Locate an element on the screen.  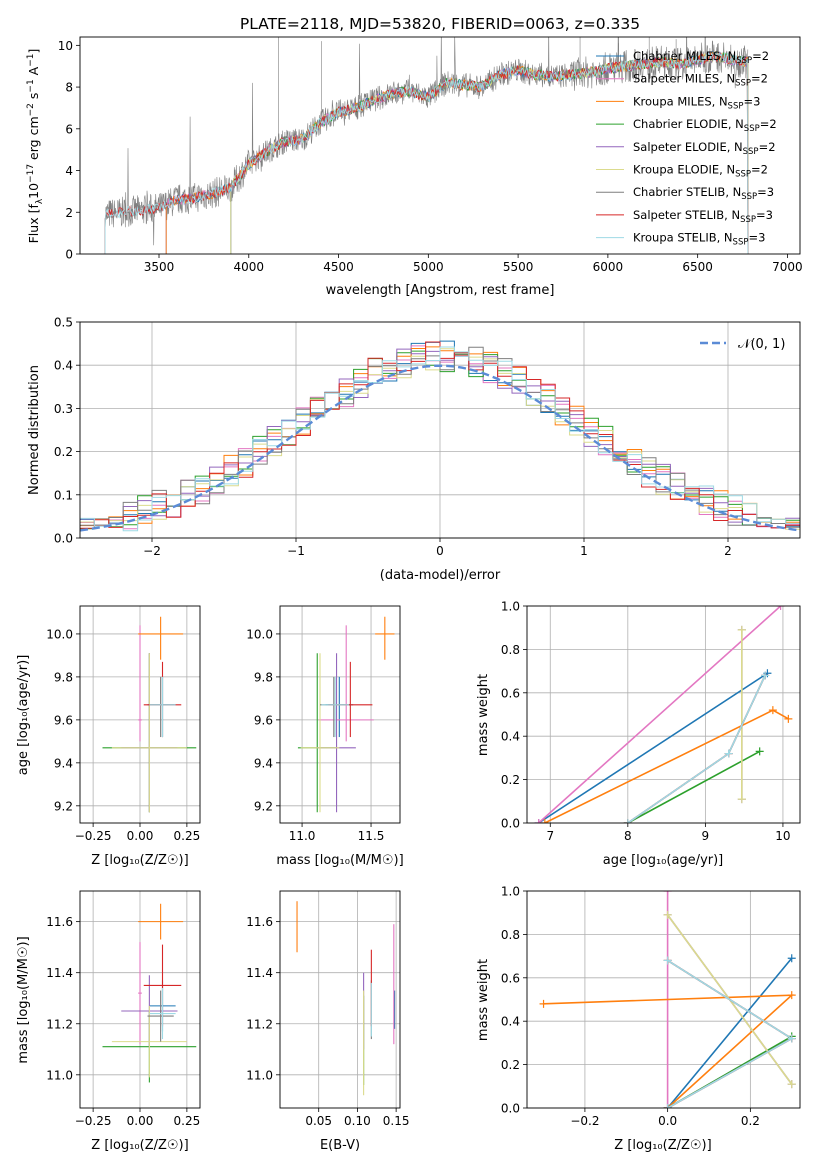
weight-vs-Z-ytick-label: 0.6 is located at coordinates (510, 978).